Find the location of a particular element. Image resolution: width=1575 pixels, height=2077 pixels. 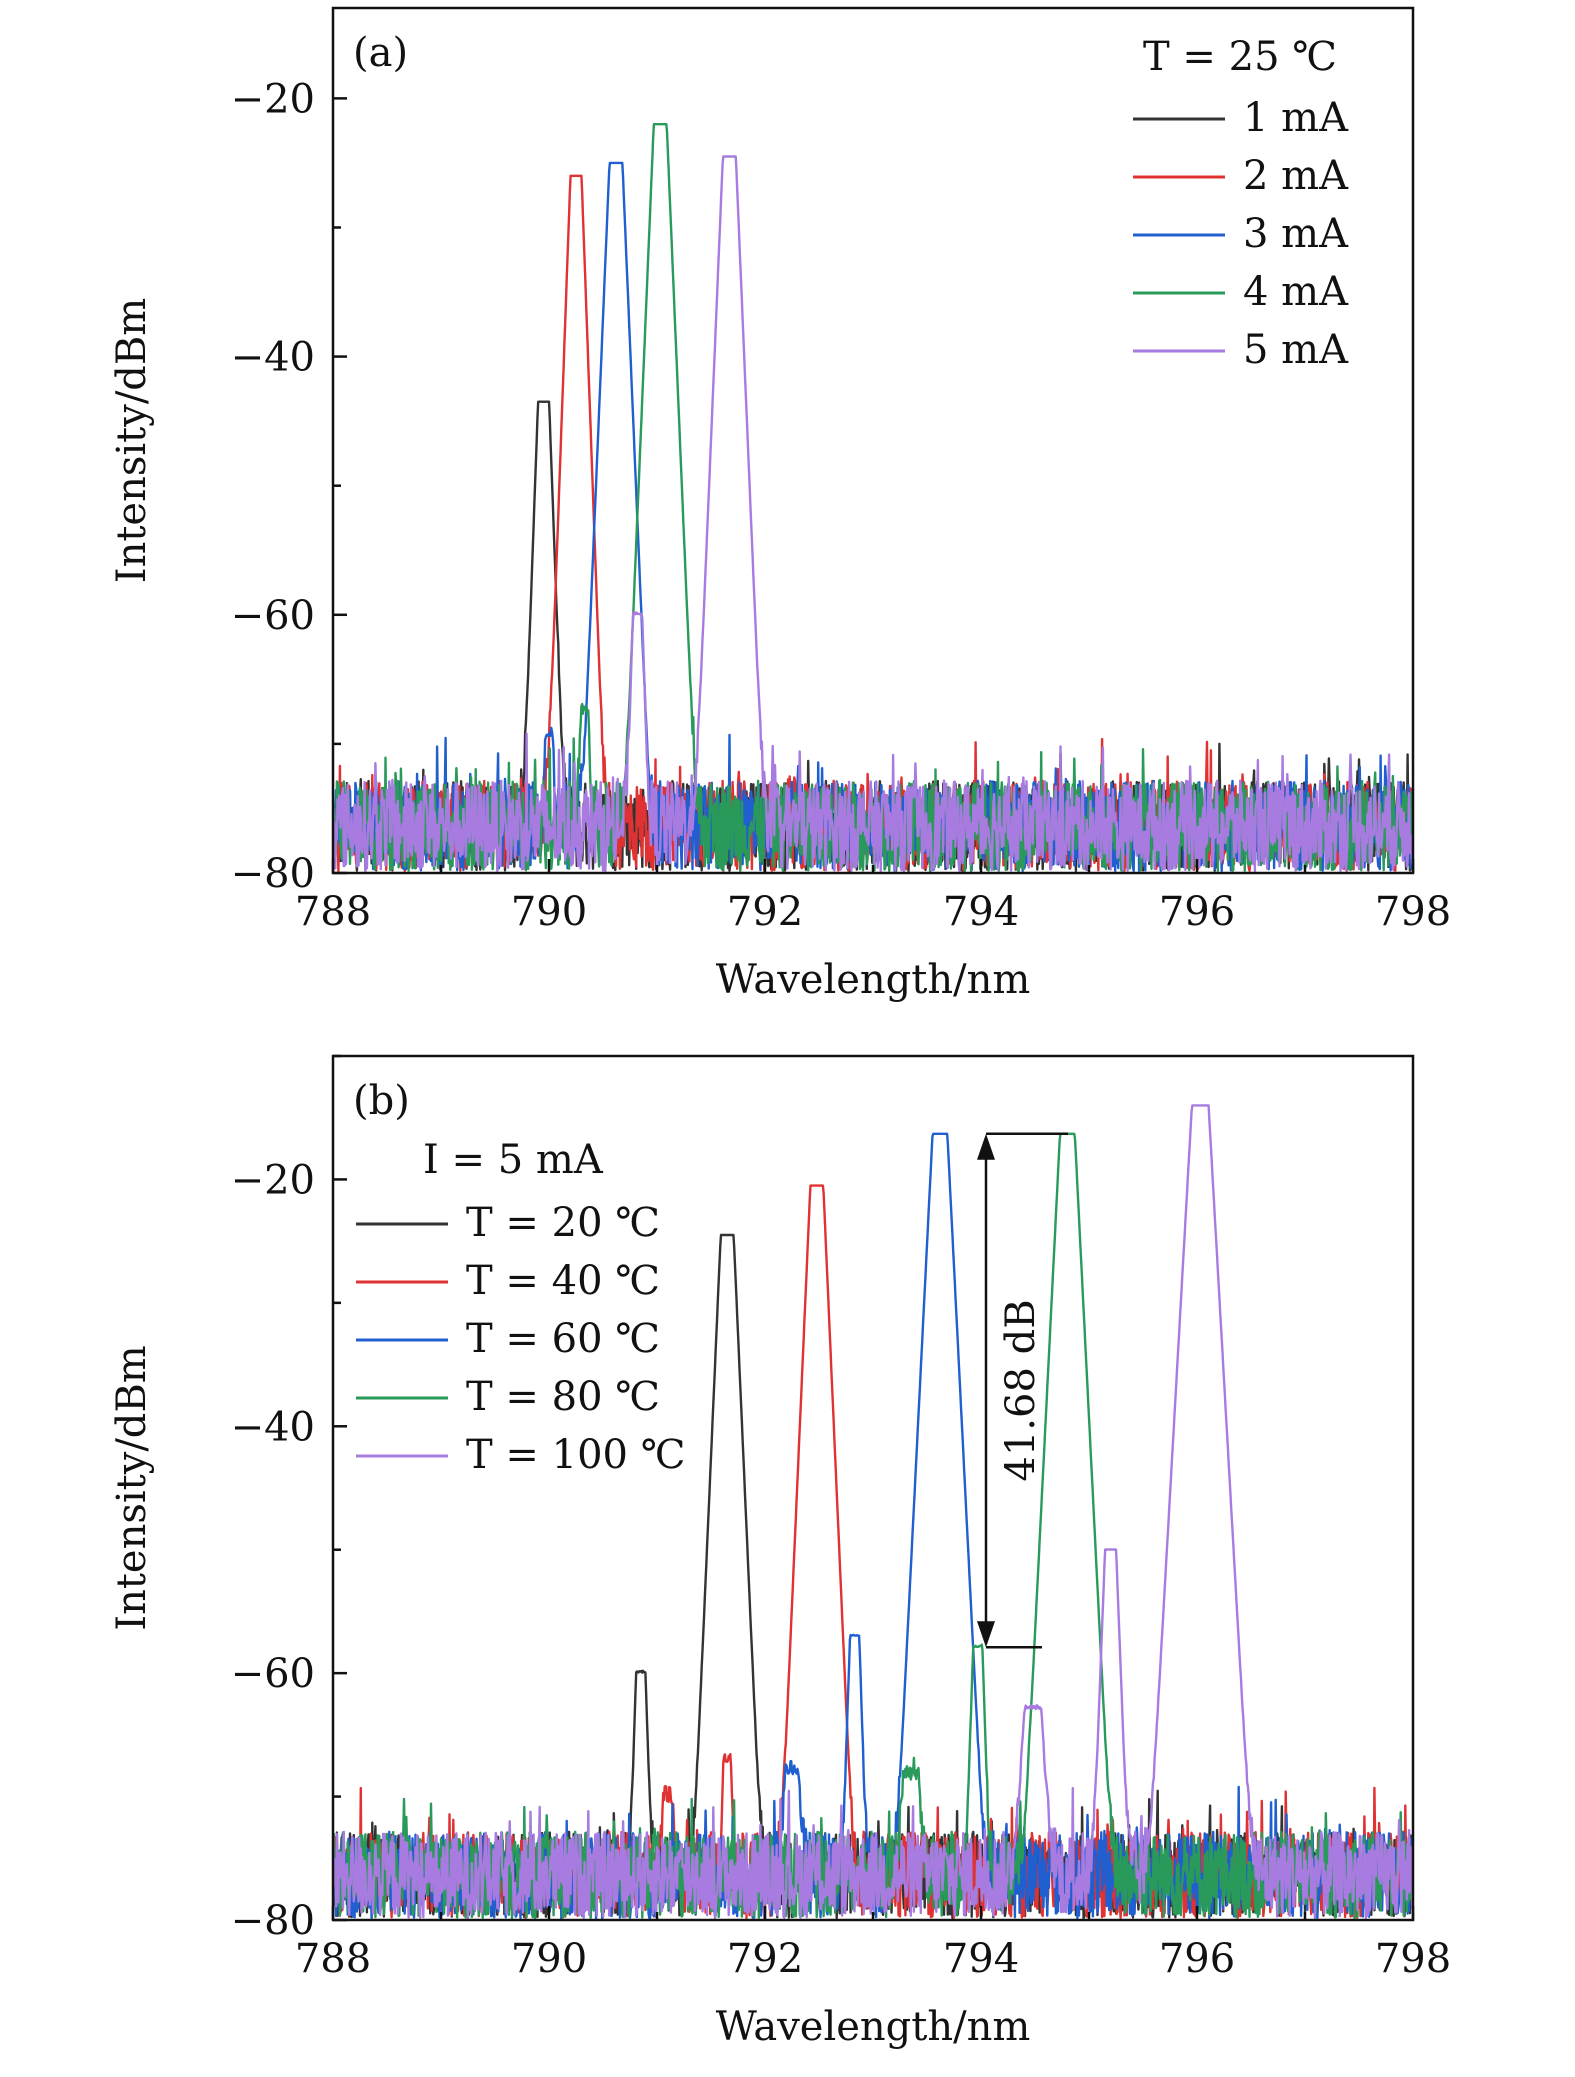

legend-entry: T = 80 ℃ is located at coordinates (563, 1397).